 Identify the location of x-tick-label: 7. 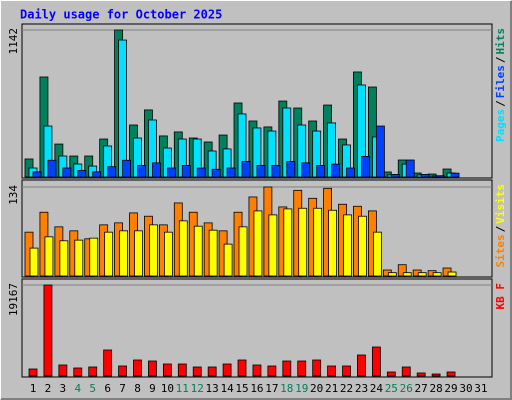
(122, 388).